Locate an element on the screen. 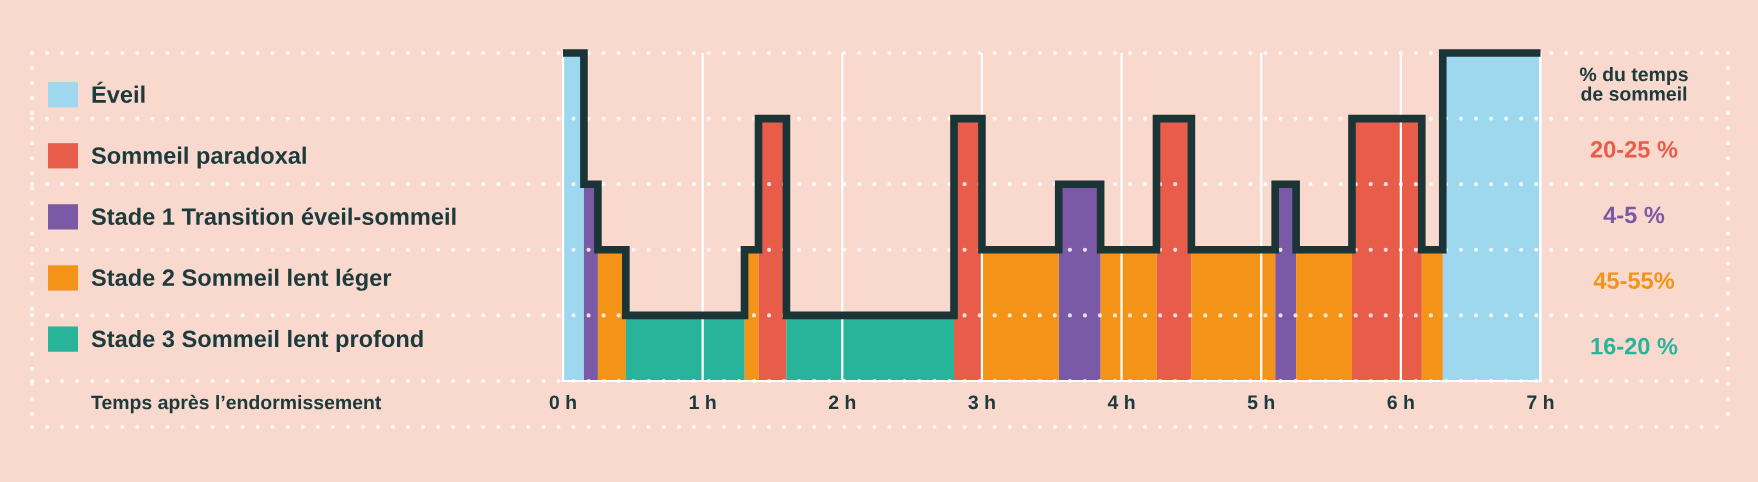  x-tick-label: 7 h is located at coordinates (1540, 401).